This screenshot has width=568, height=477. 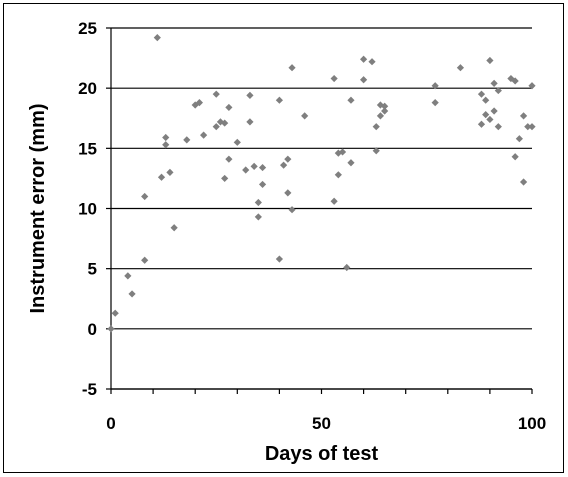 I want to click on y-axis-title: Instrument error (mm), so click(x=38, y=208).